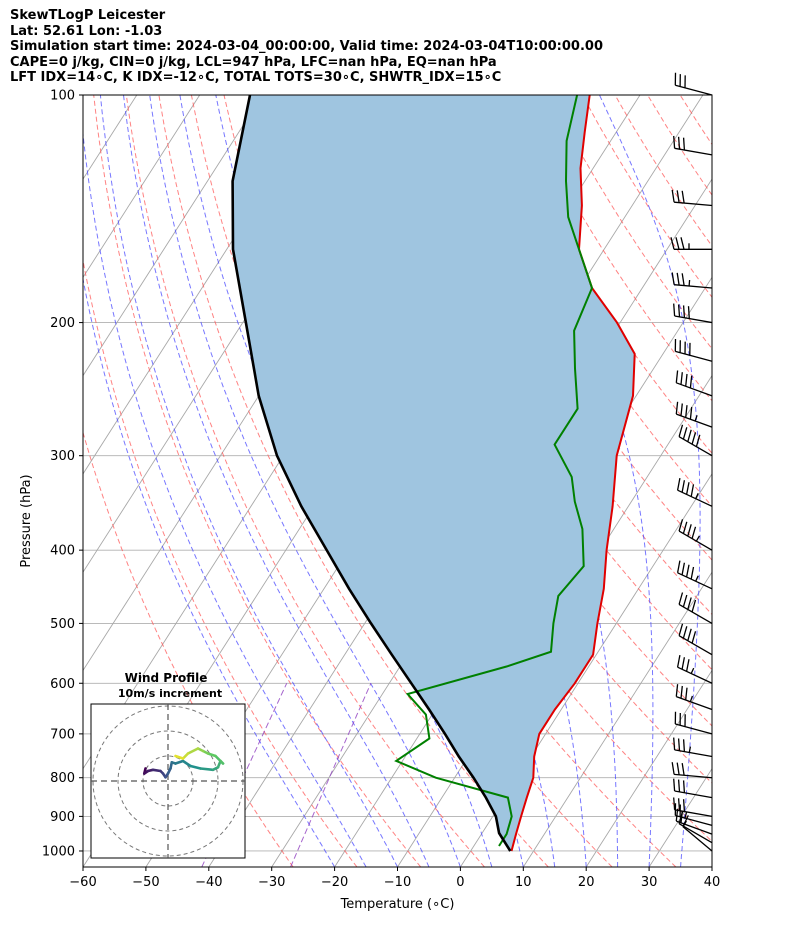 This screenshot has width=794, height=937. What do you see at coordinates (586, 882) in the screenshot?
I see `x-tick-label: 20` at bounding box center [586, 882].